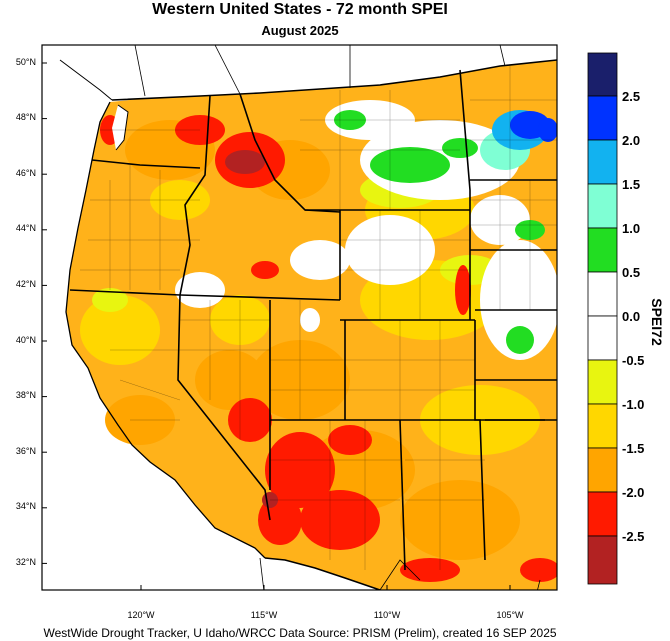  What do you see at coordinates (25, 395) in the screenshot?
I see `lat-label: 38°N` at bounding box center [25, 395].